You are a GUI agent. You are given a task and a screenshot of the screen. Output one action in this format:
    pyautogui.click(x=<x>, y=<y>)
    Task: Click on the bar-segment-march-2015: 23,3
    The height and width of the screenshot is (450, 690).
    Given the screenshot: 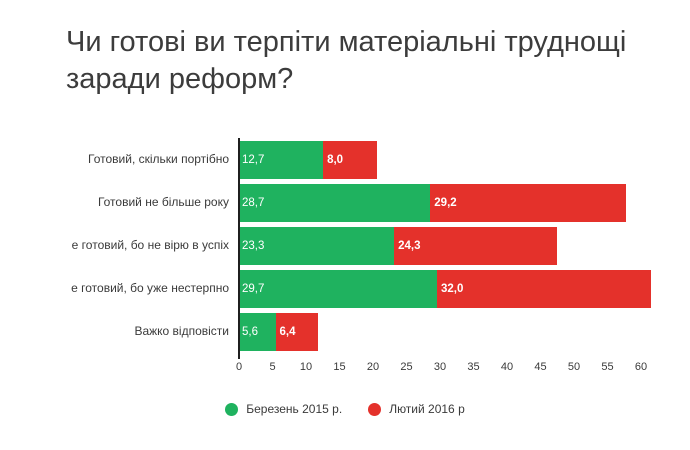 What is the action you would take?
    pyautogui.click(x=316, y=245)
    